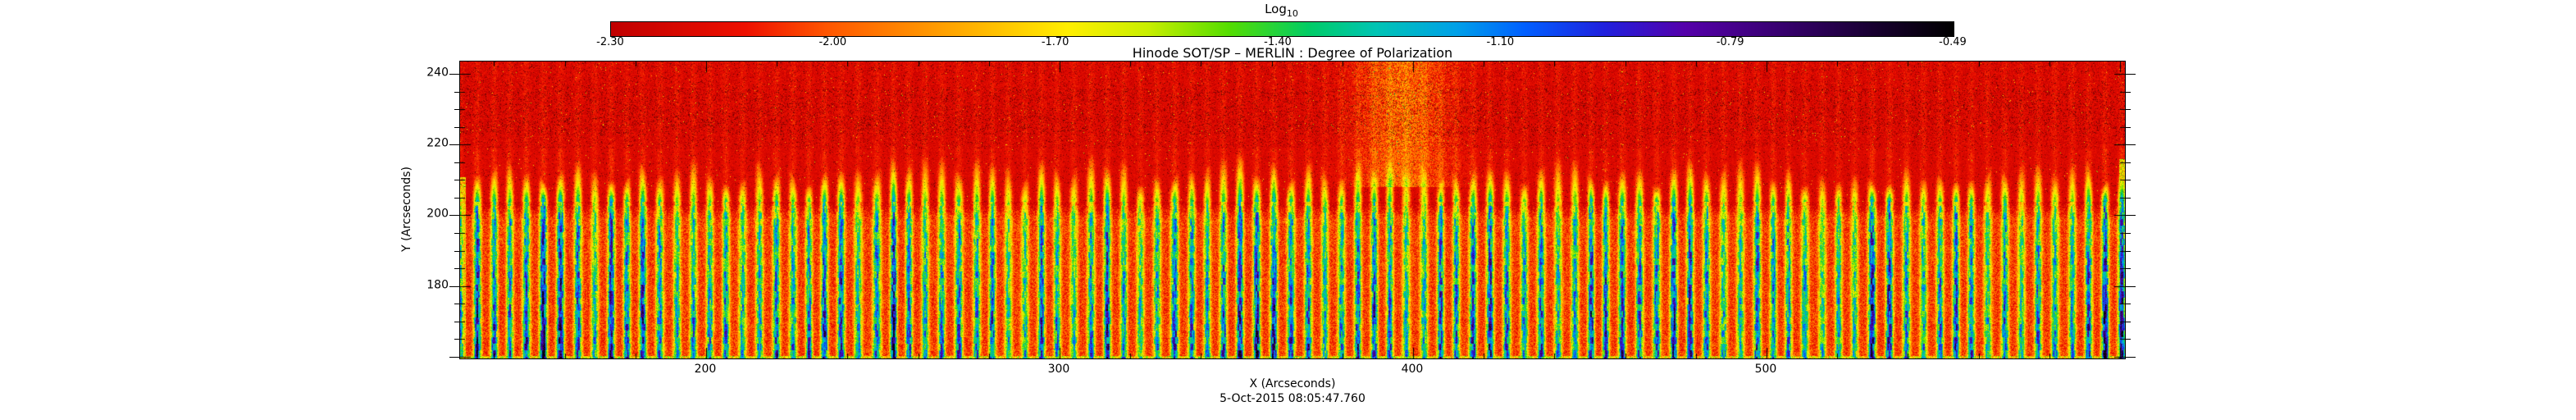 The width and height of the screenshot is (2576, 420). Describe the element at coordinates (1765, 370) in the screenshot. I see `x-tick-label: 500` at that location.